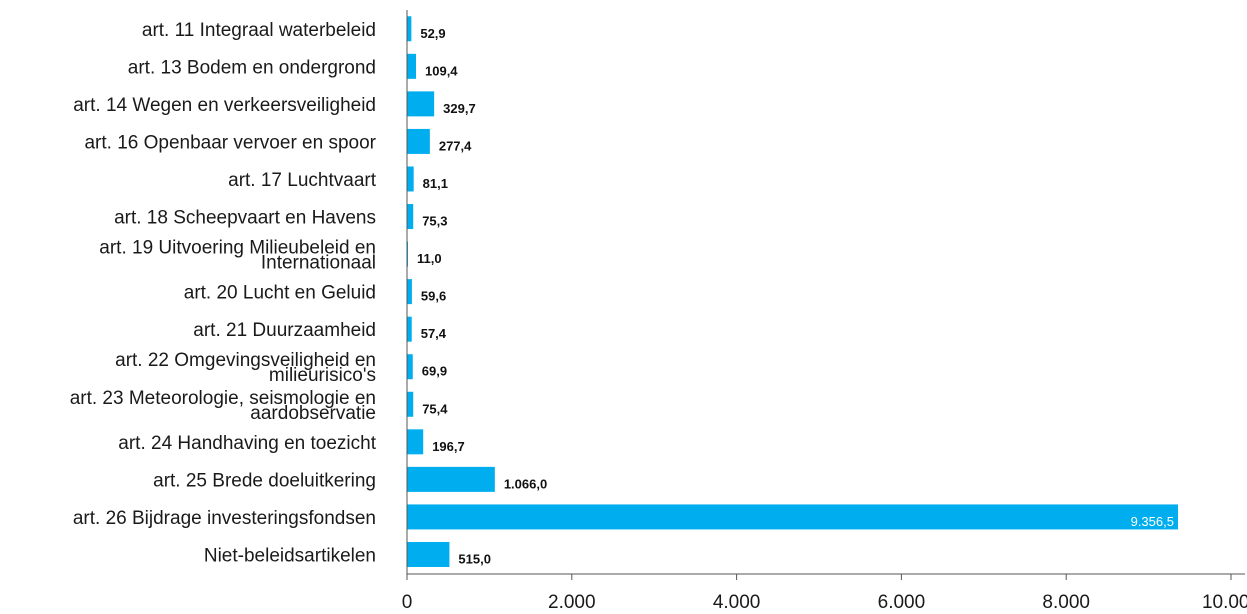  Describe the element at coordinates (441, 70) in the screenshot. I see `data-label: 109,4` at that location.